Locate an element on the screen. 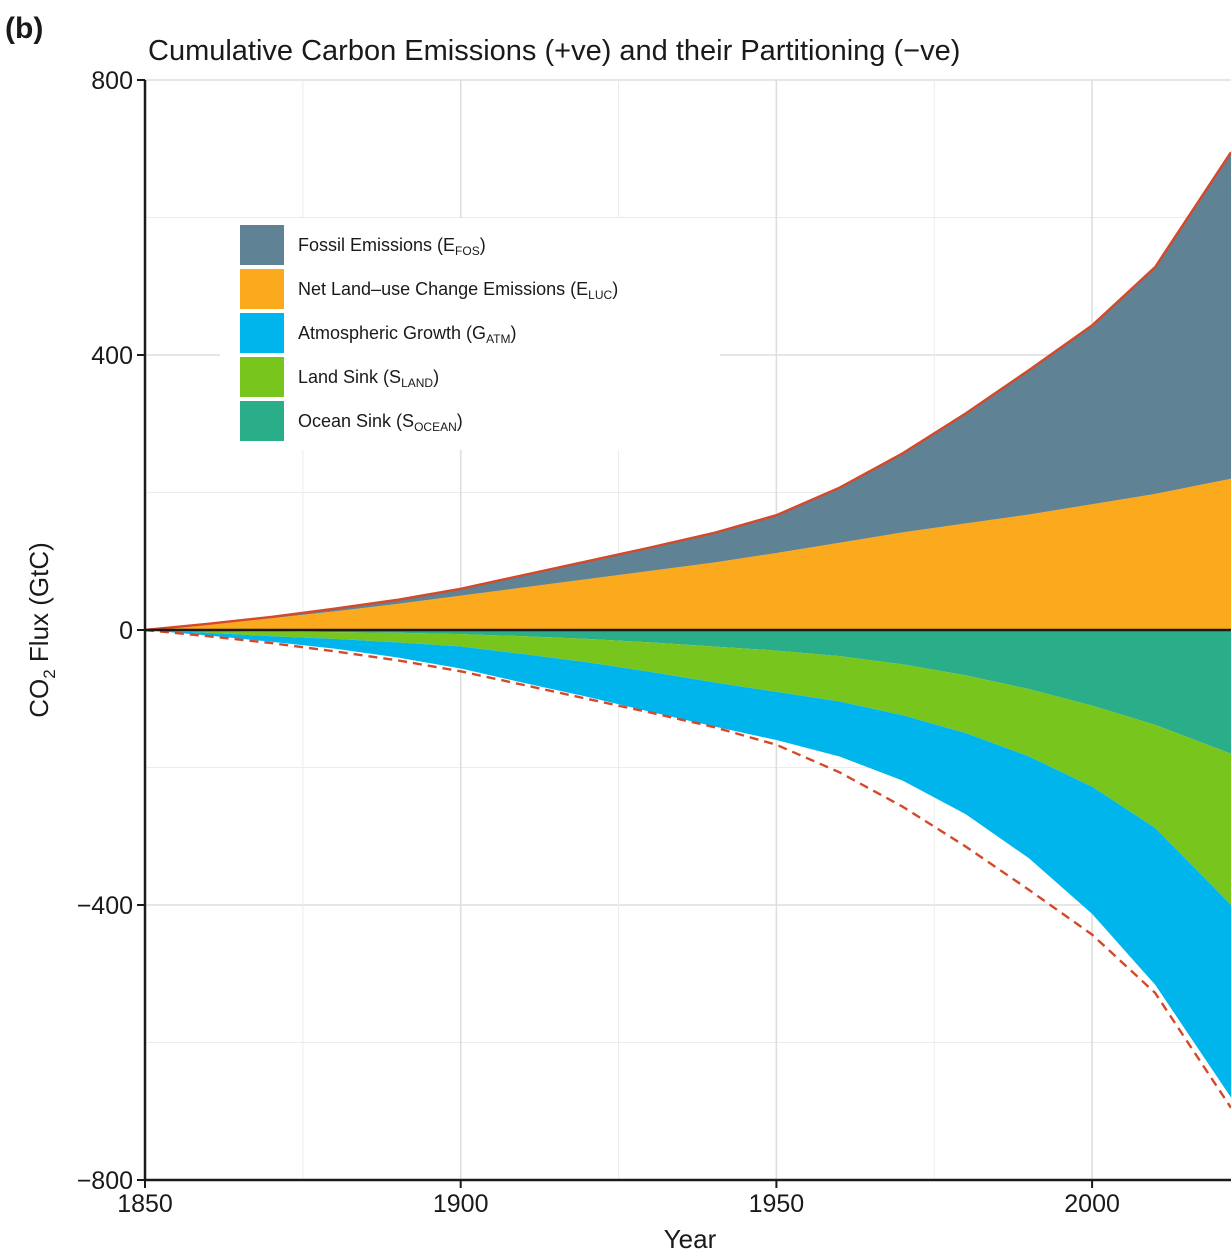 The width and height of the screenshot is (1231, 1257). y-axis-title-sub: 2 is located at coordinates (49, 673).